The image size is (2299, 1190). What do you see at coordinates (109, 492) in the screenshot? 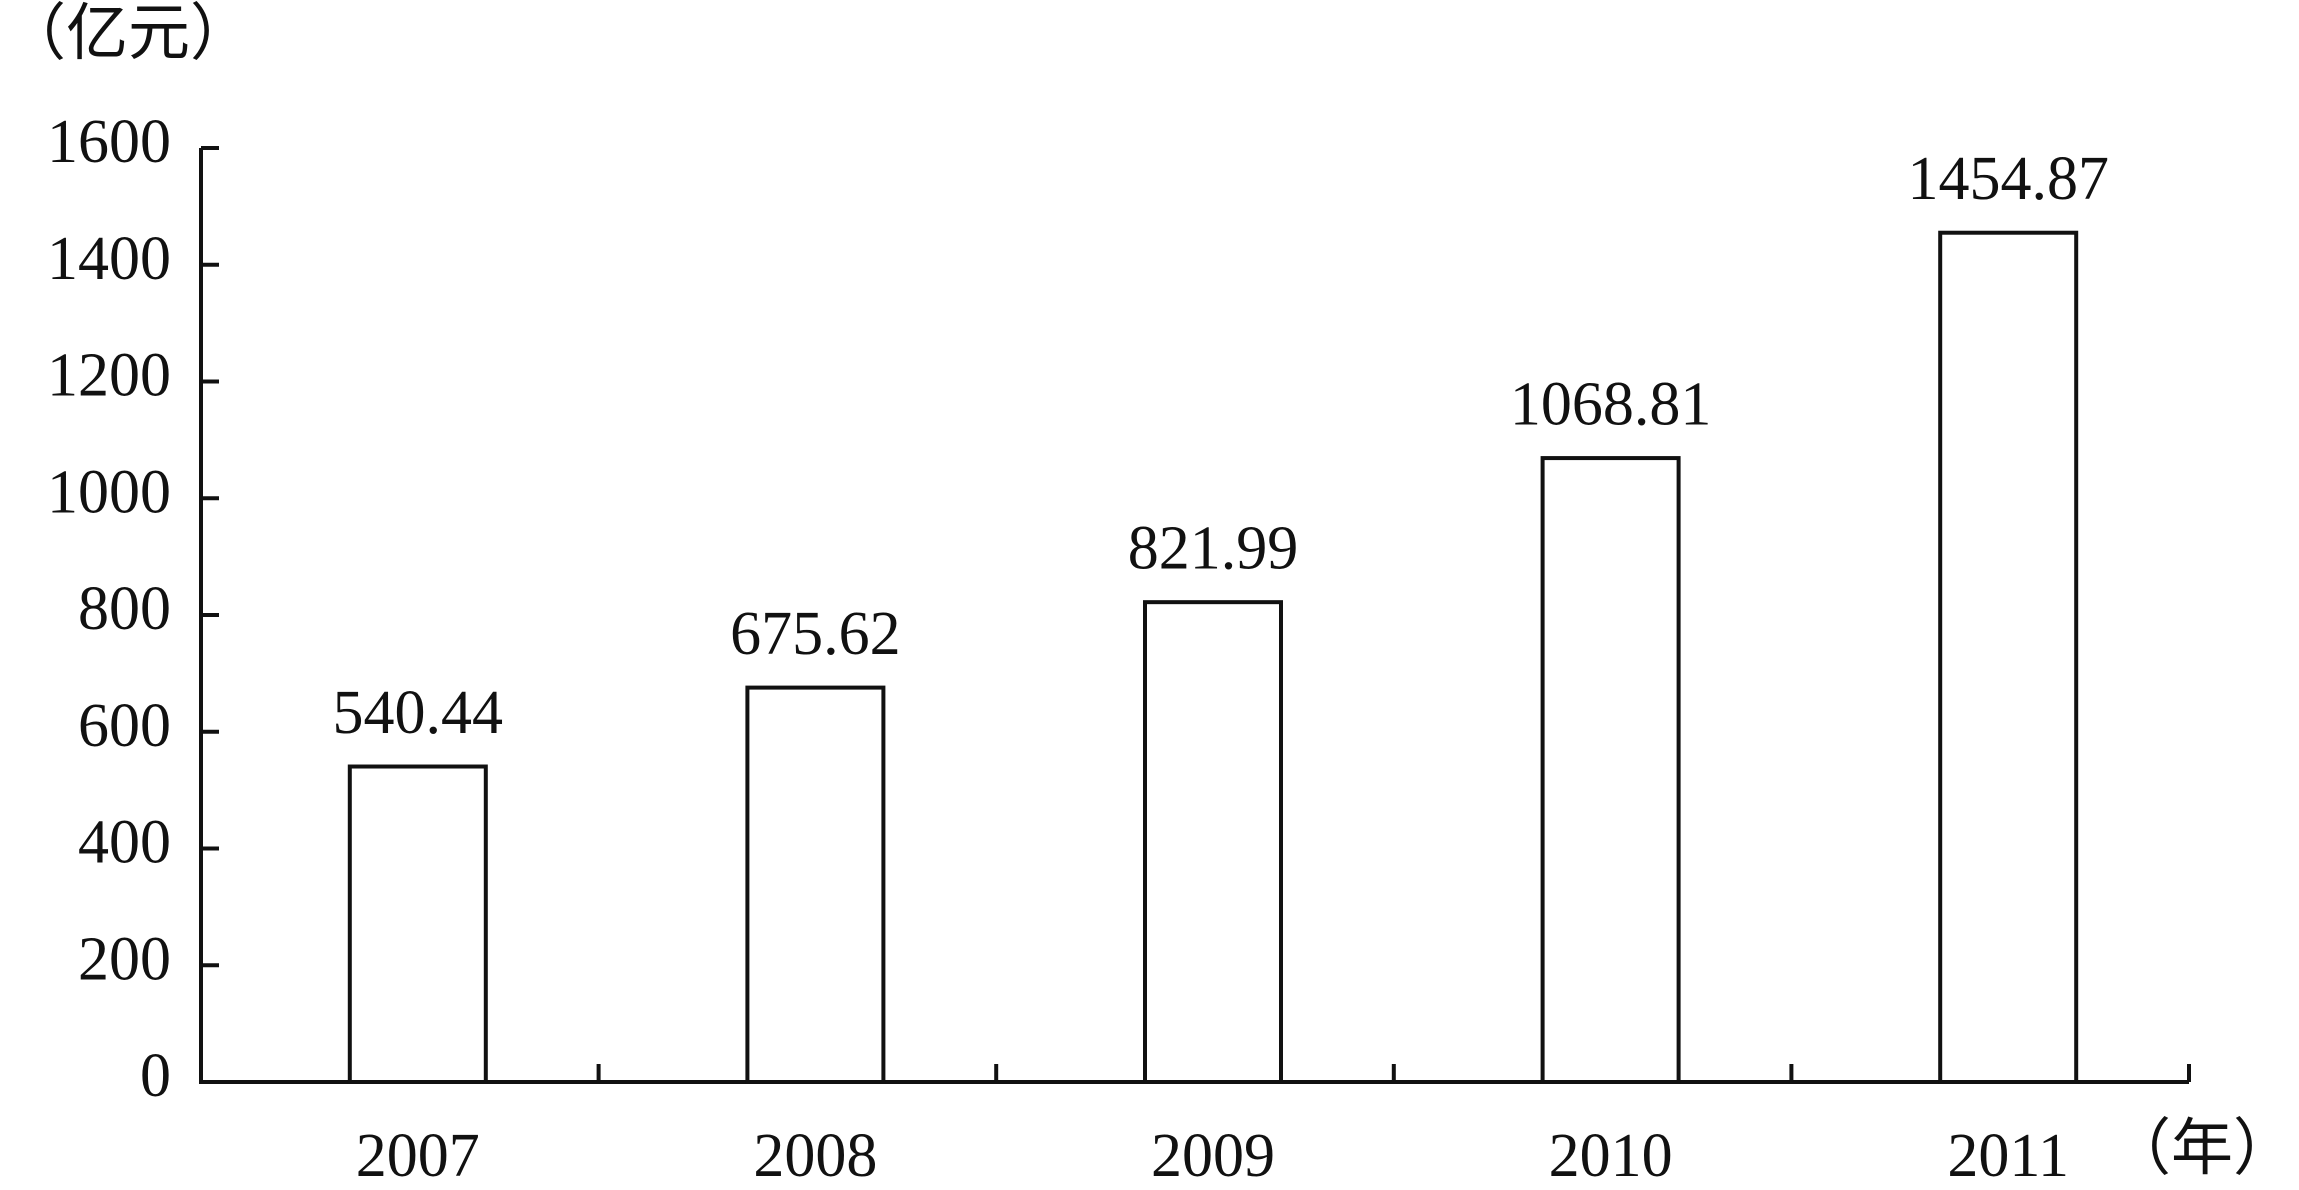
I see `y-tick-label: 1000` at bounding box center [109, 492].